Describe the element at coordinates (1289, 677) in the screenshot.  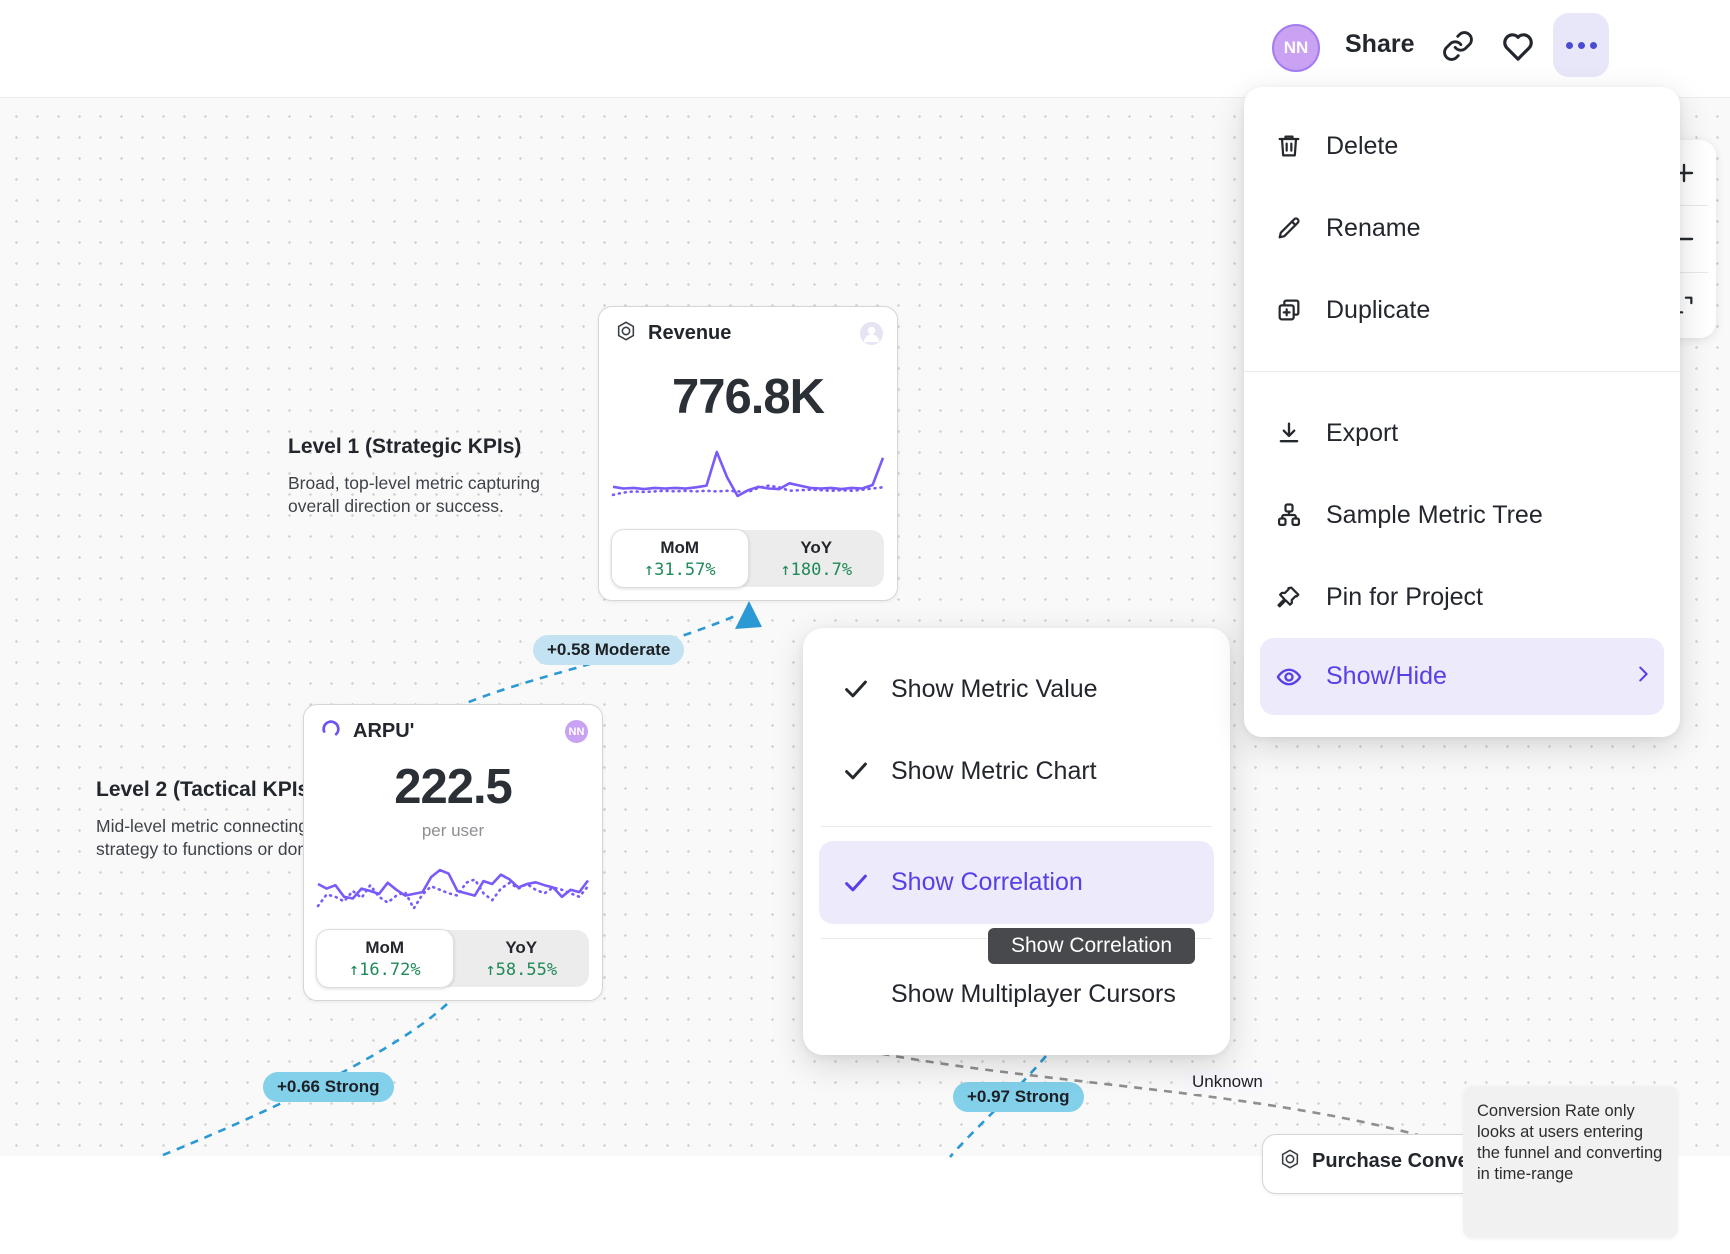
I see `eye-icon` at that location.